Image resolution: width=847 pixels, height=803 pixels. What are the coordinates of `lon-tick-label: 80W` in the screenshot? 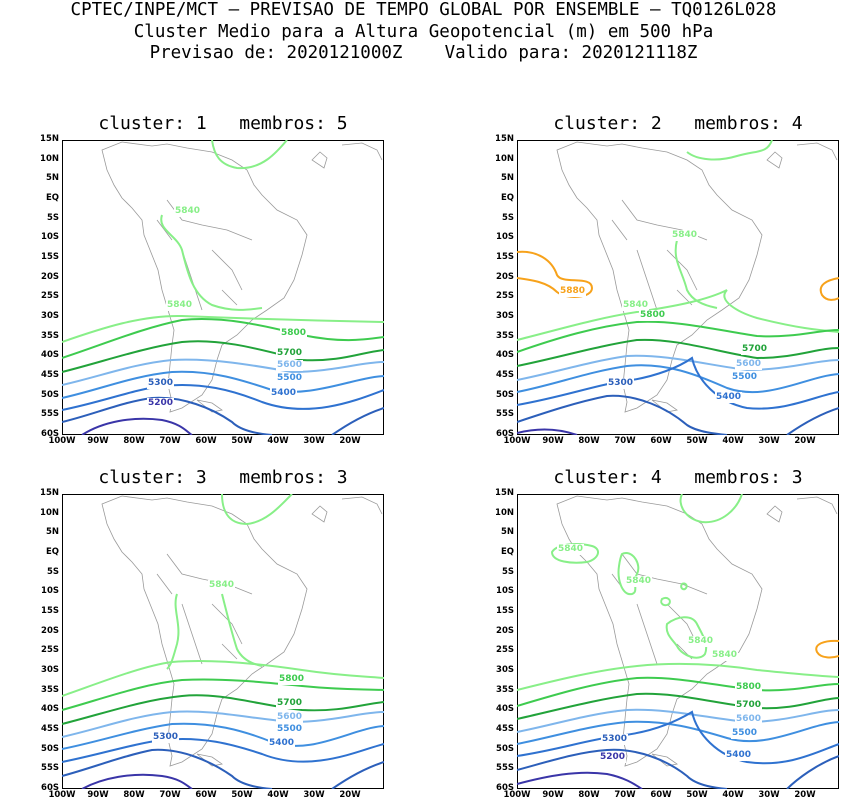 It's located at (134, 441).